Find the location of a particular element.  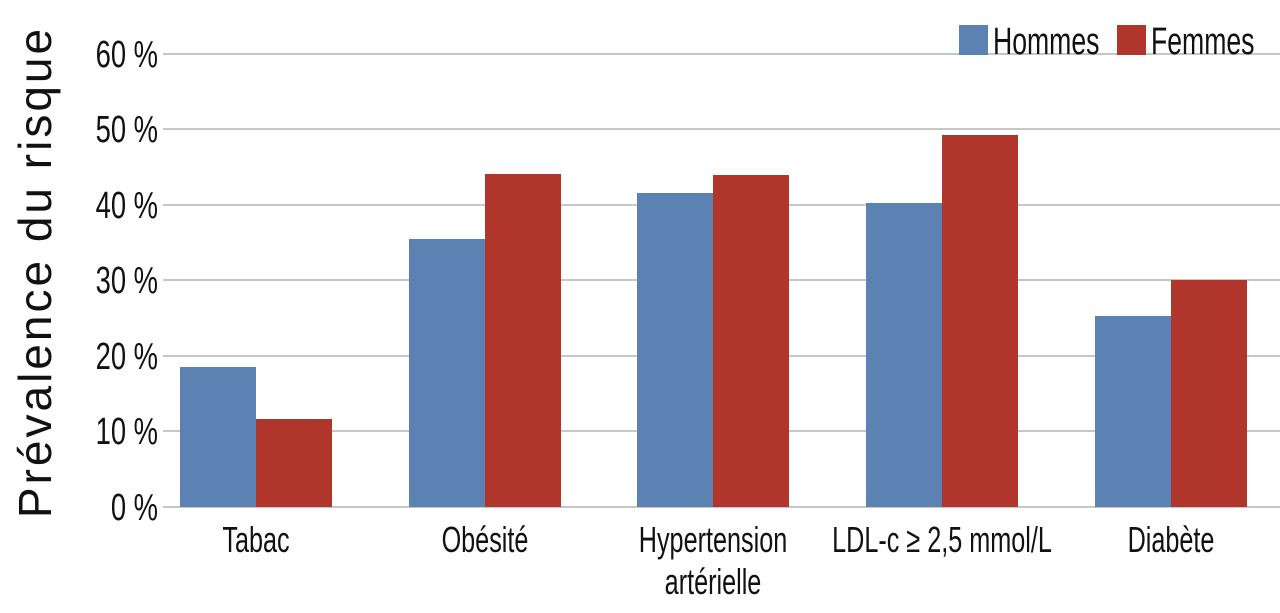

xlabel-tabac: Tabac is located at coordinates (256, 539).